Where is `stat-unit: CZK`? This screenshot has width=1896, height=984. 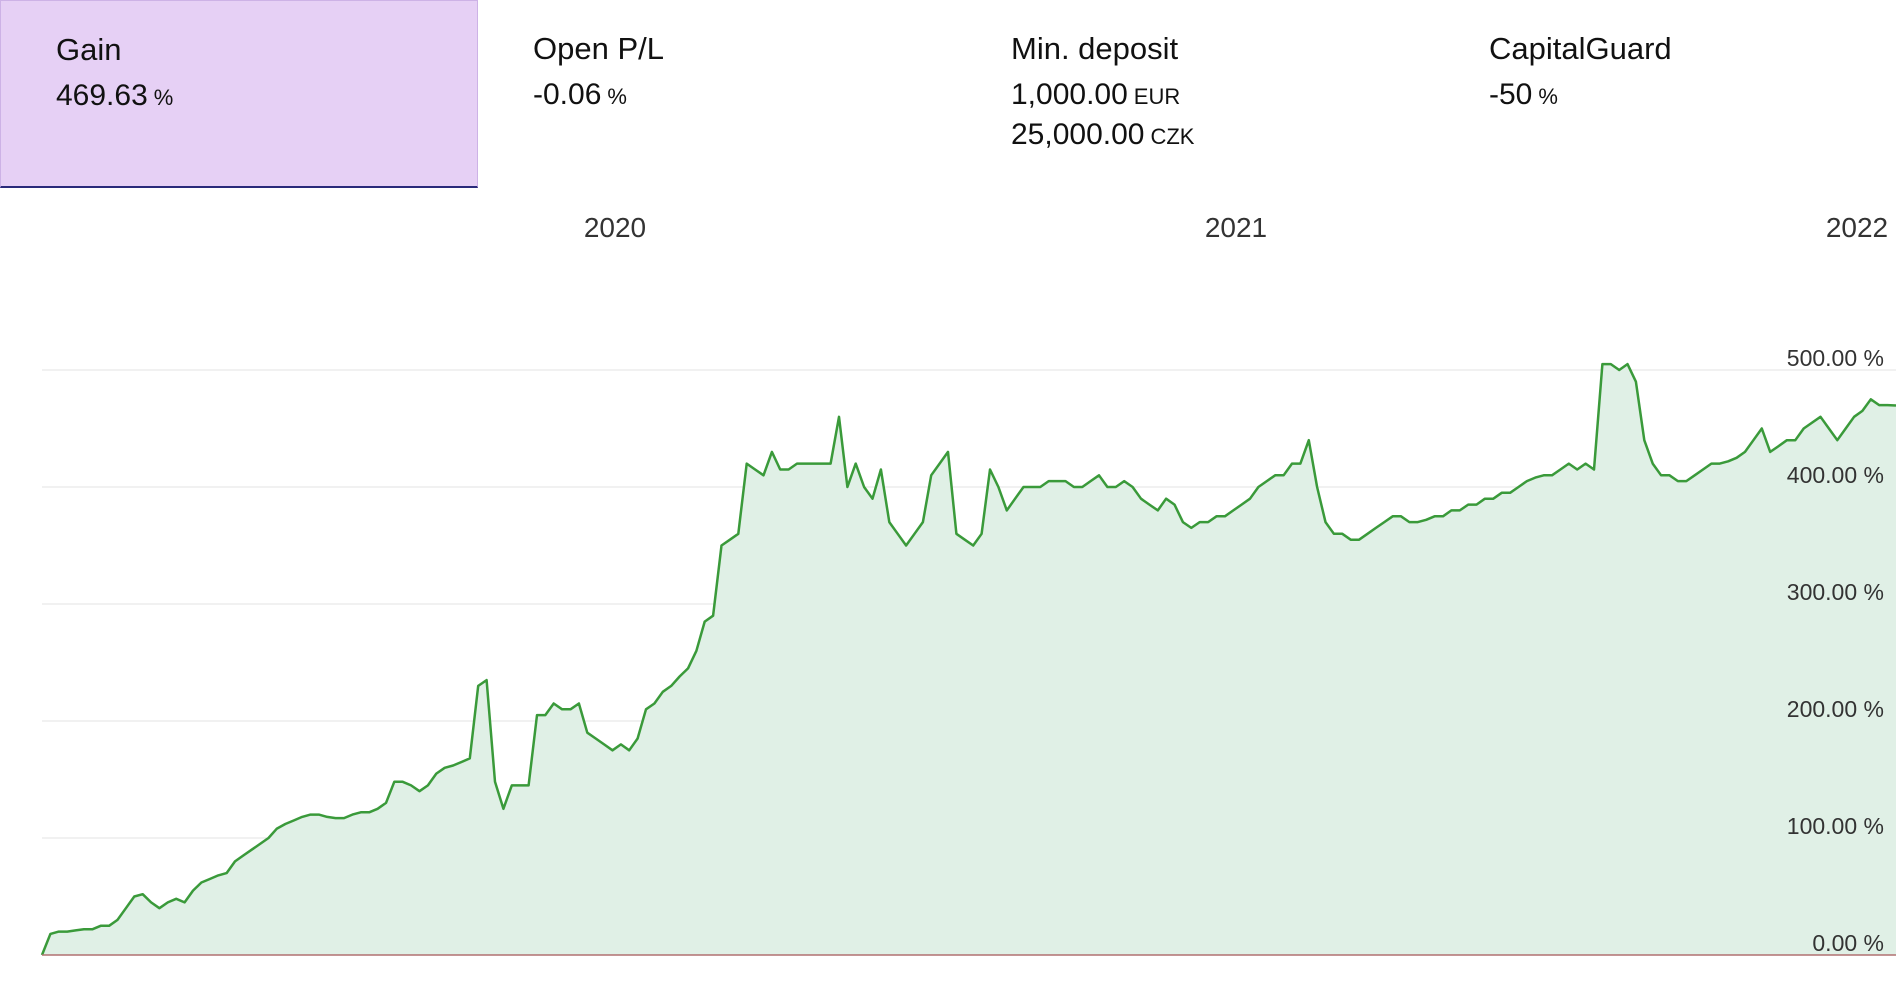
stat-unit: CZK is located at coordinates (1172, 136).